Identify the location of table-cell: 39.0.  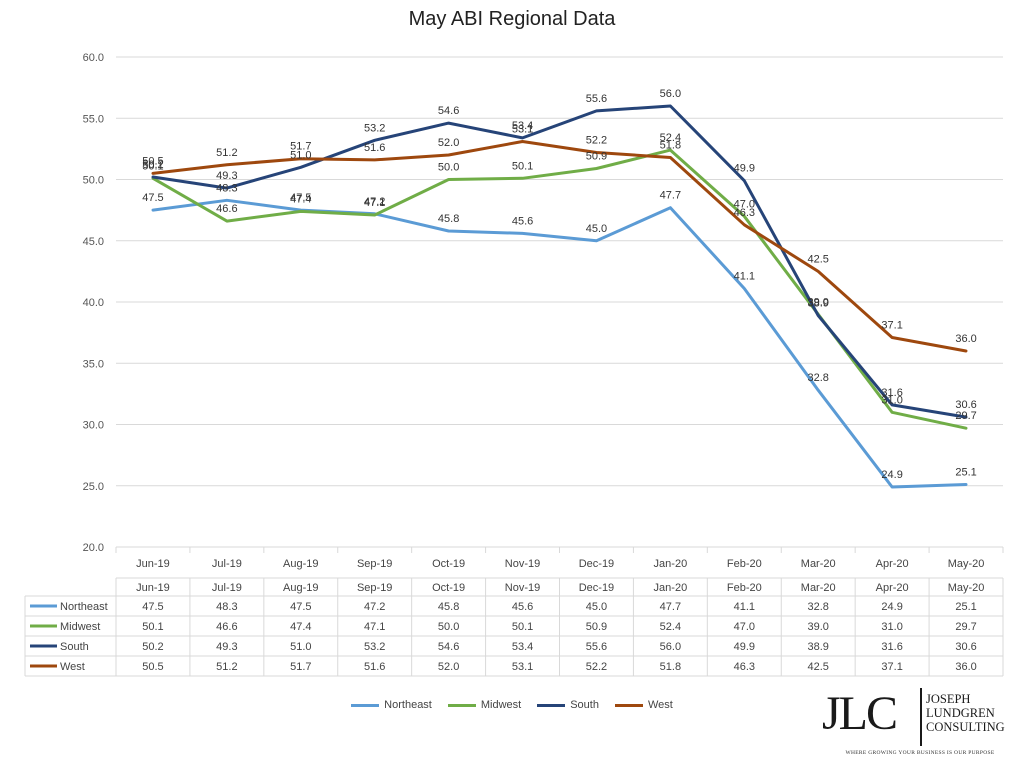
(817, 627).